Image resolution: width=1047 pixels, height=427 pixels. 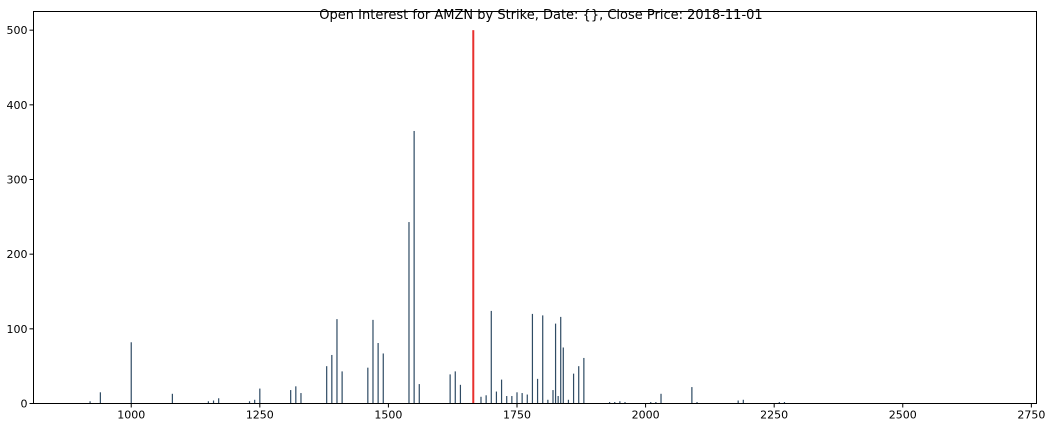 What do you see at coordinates (1031, 415) in the screenshot?
I see `x-tick-label: 2750` at bounding box center [1031, 415].